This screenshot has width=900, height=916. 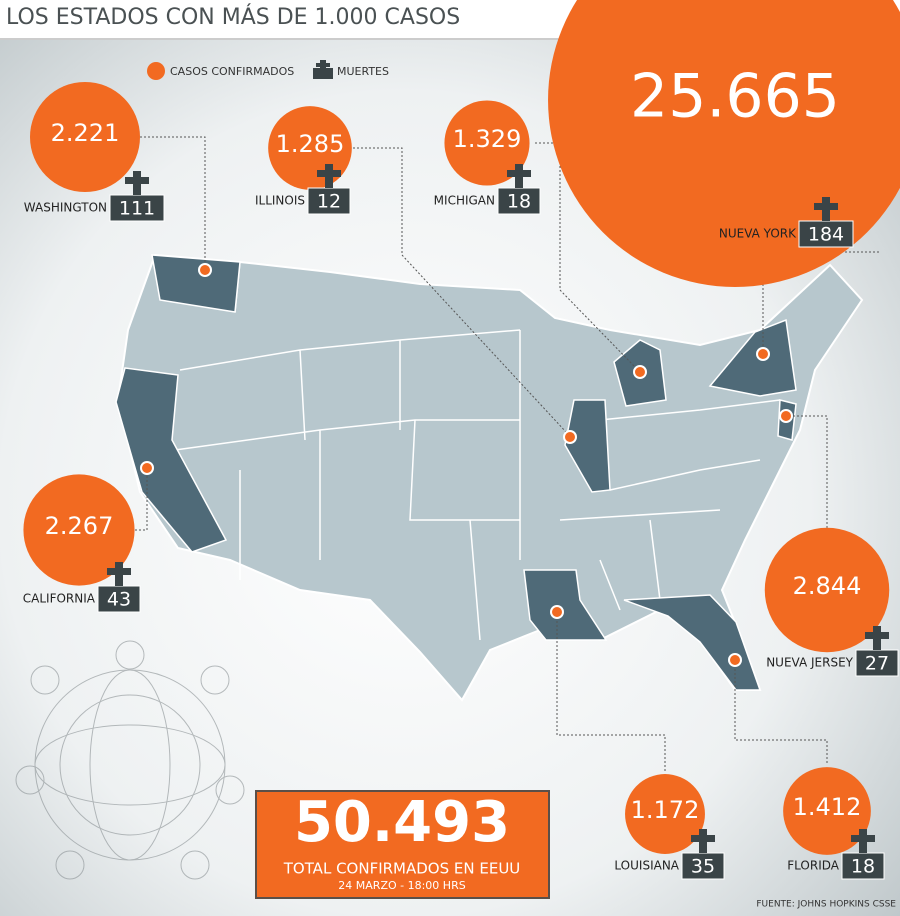 I want to click on total-box, so click(x=402, y=844).